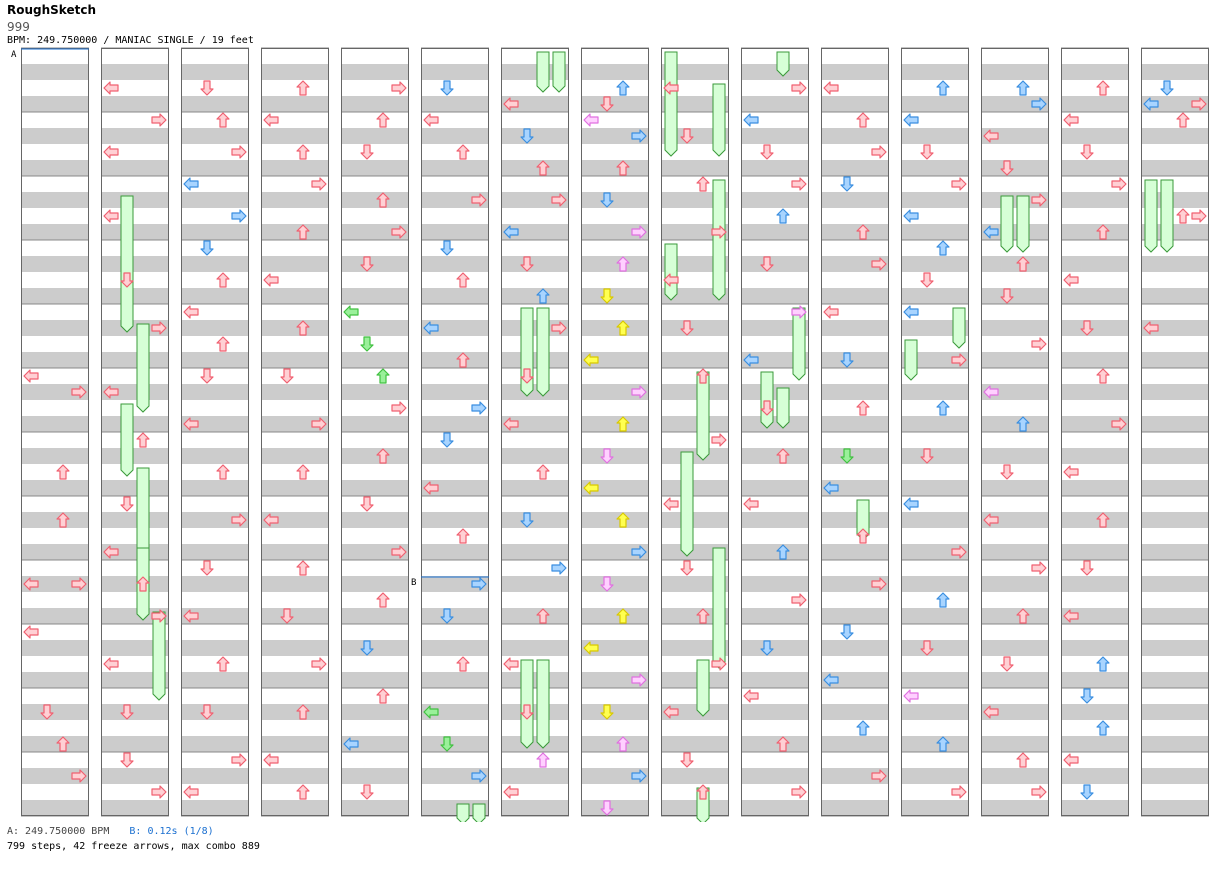 The width and height of the screenshot is (1232, 876). I want to click on section-marker-label: B, so click(413, 583).